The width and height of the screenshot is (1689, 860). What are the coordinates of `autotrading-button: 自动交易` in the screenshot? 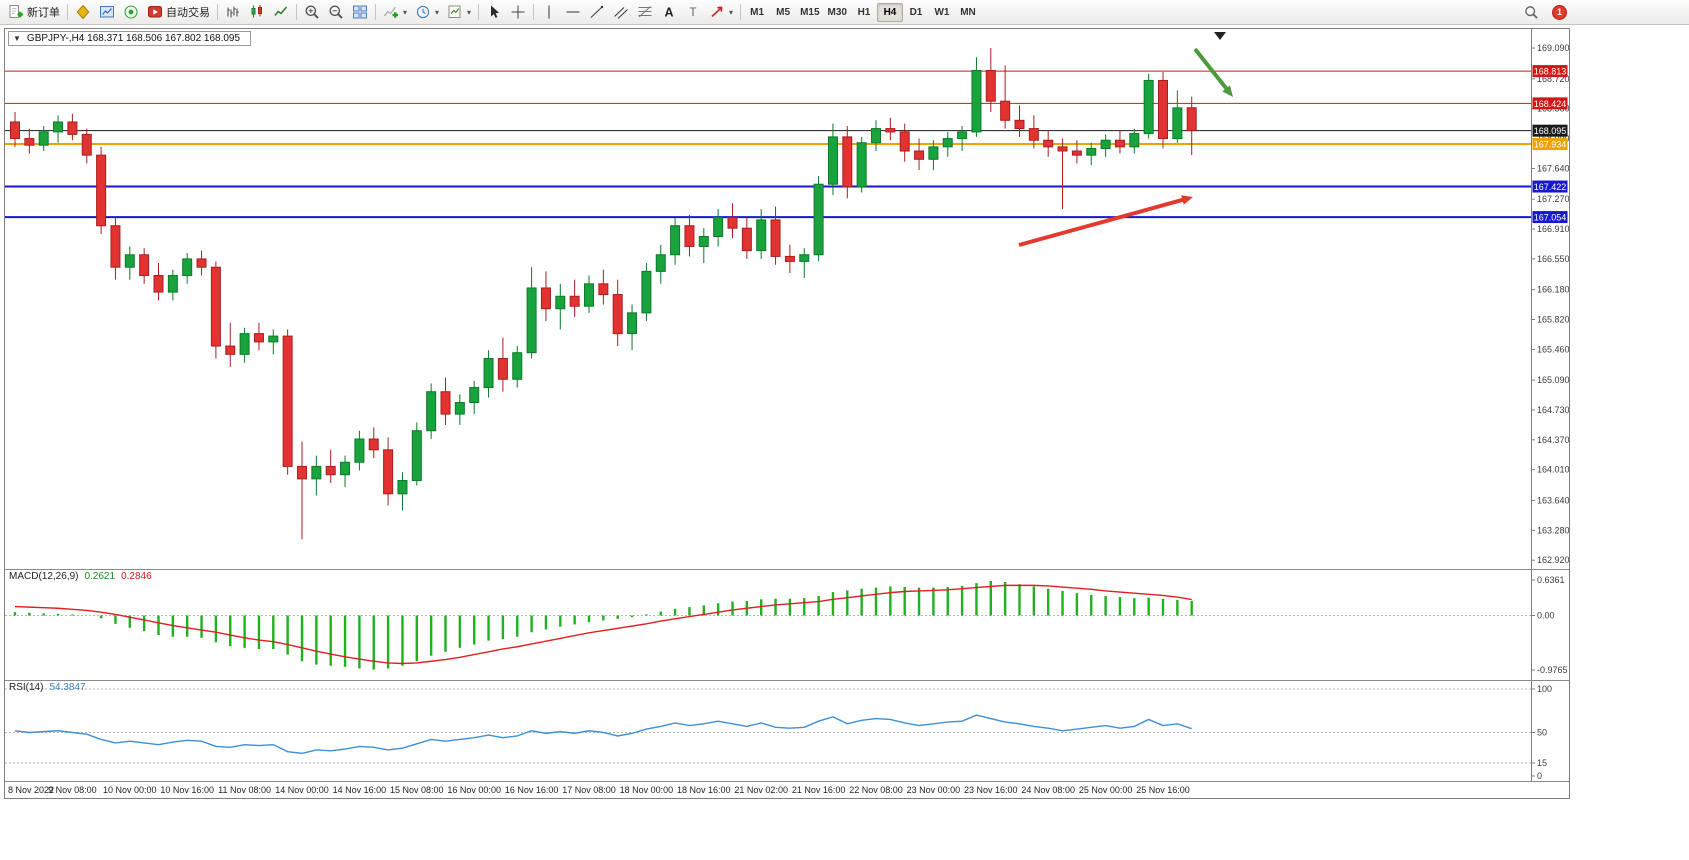 It's located at (178, 12).